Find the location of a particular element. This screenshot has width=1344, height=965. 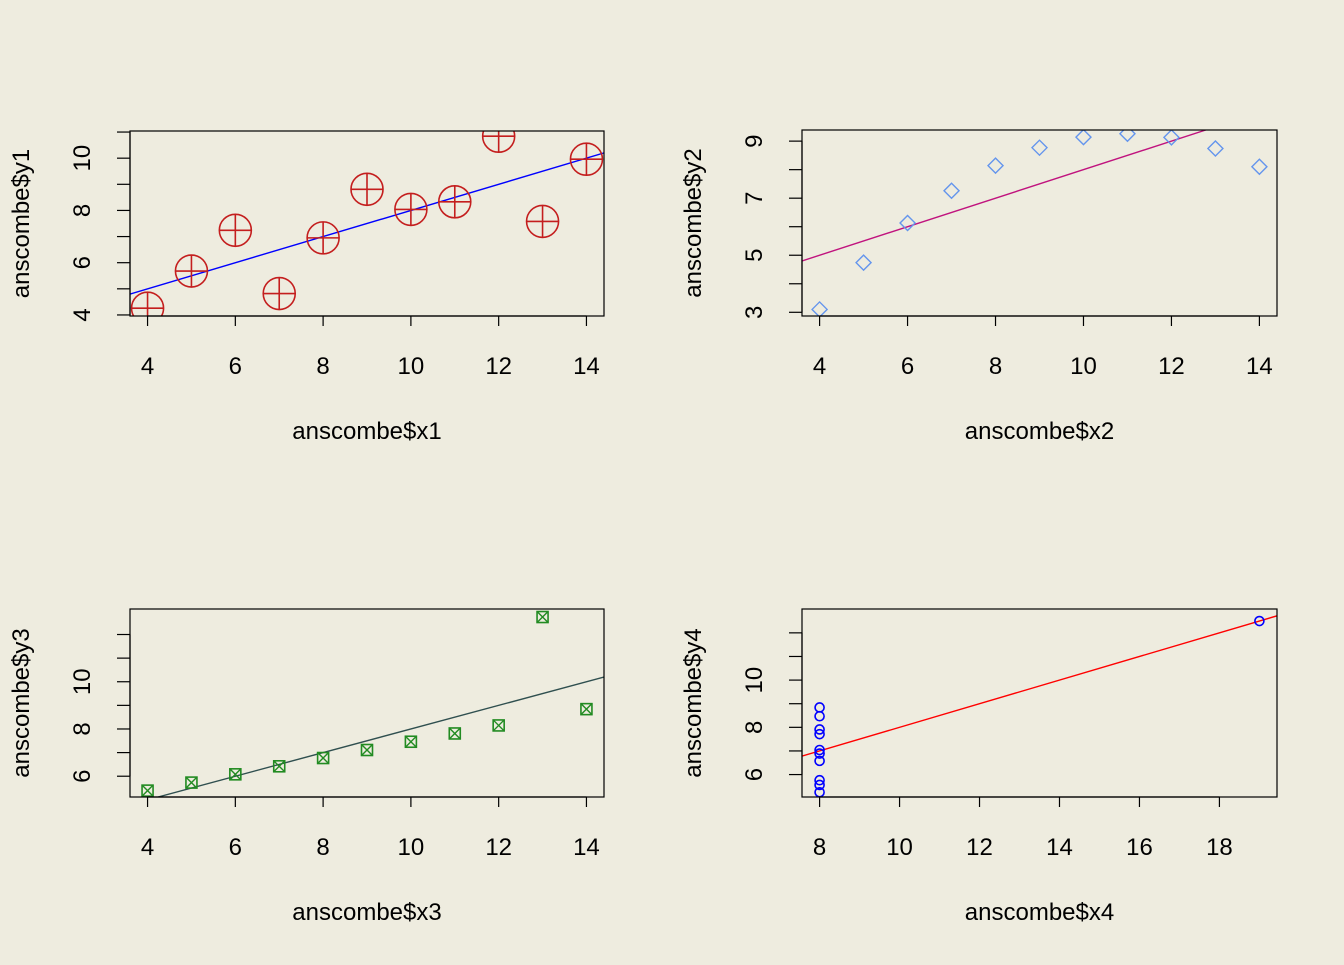

x-tick-label: 18 is located at coordinates (1219, 847).